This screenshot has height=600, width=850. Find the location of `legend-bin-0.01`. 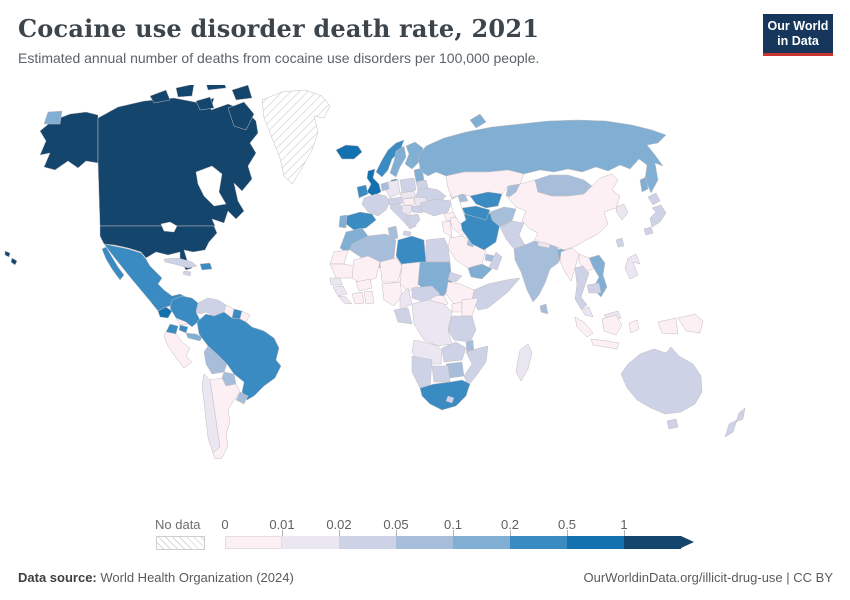

legend-bin-0.01 is located at coordinates (310, 542).